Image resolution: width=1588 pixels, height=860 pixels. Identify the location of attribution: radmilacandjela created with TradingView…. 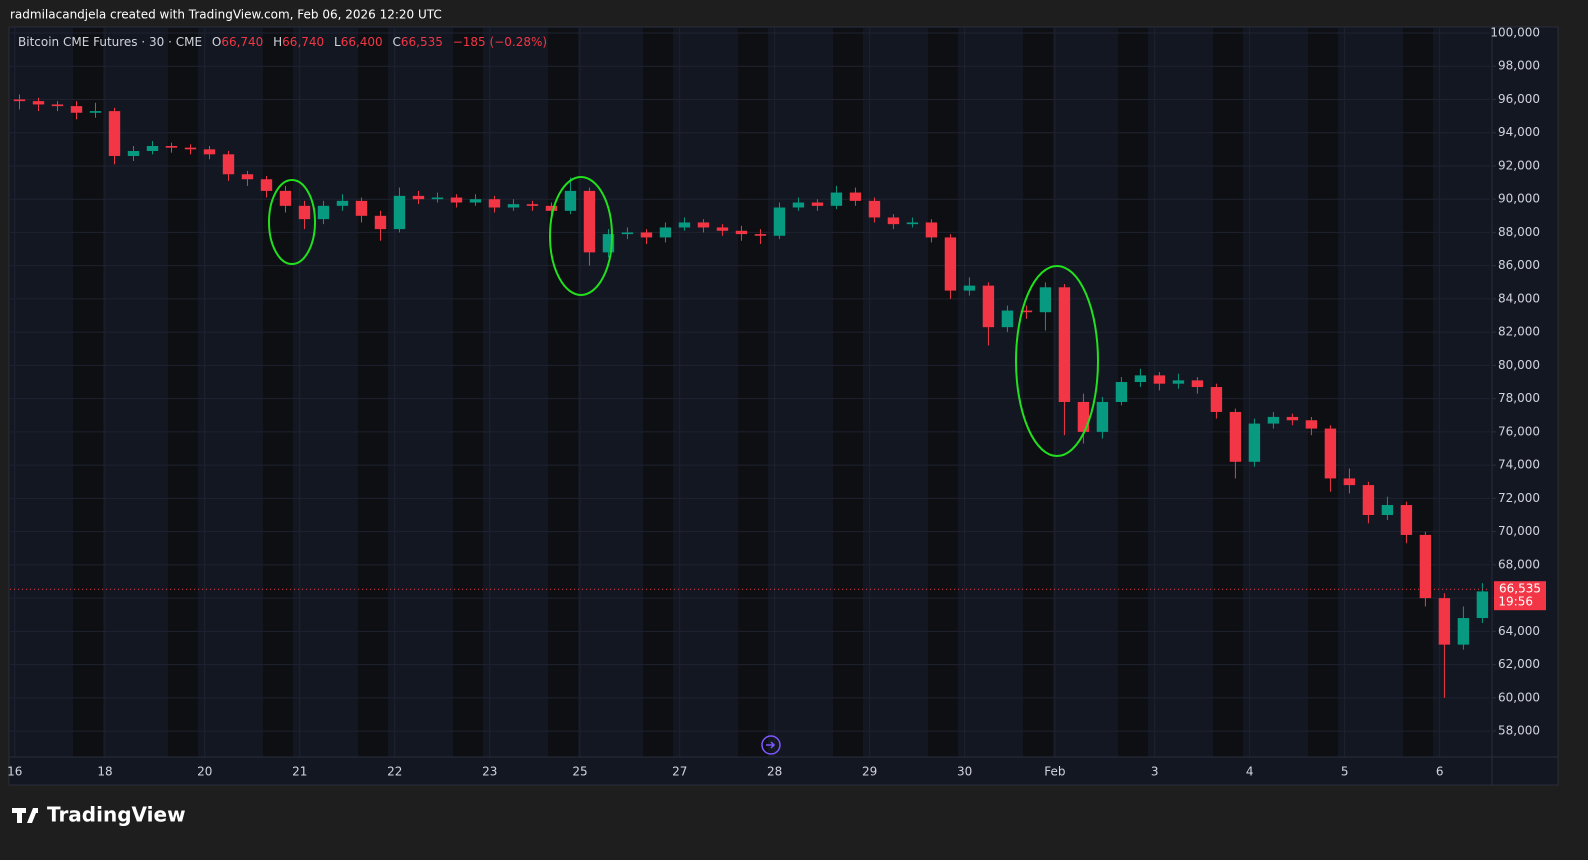
(226, 15).